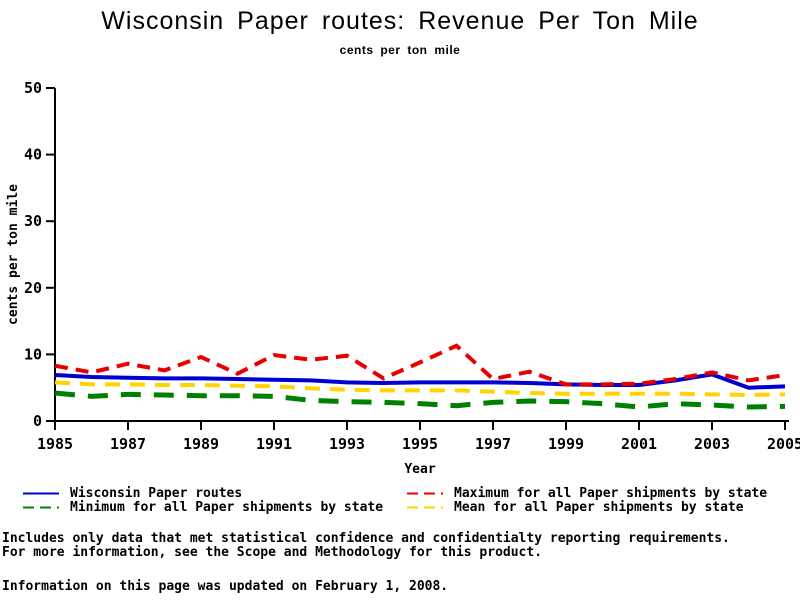  I want to click on chart-subtitle: cents per ton mile, so click(400, 50).